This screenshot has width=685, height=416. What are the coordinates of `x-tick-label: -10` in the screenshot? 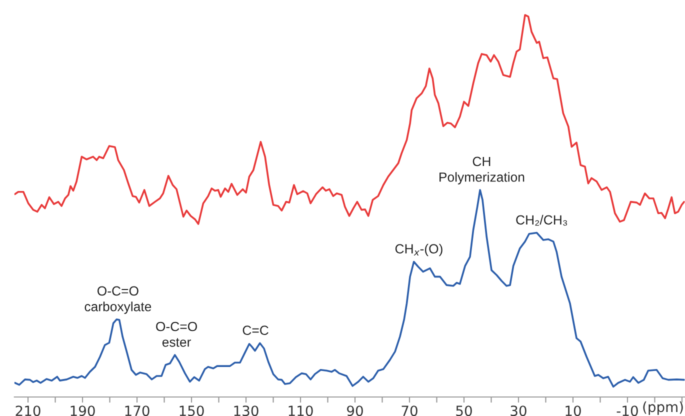 It's located at (627, 411).